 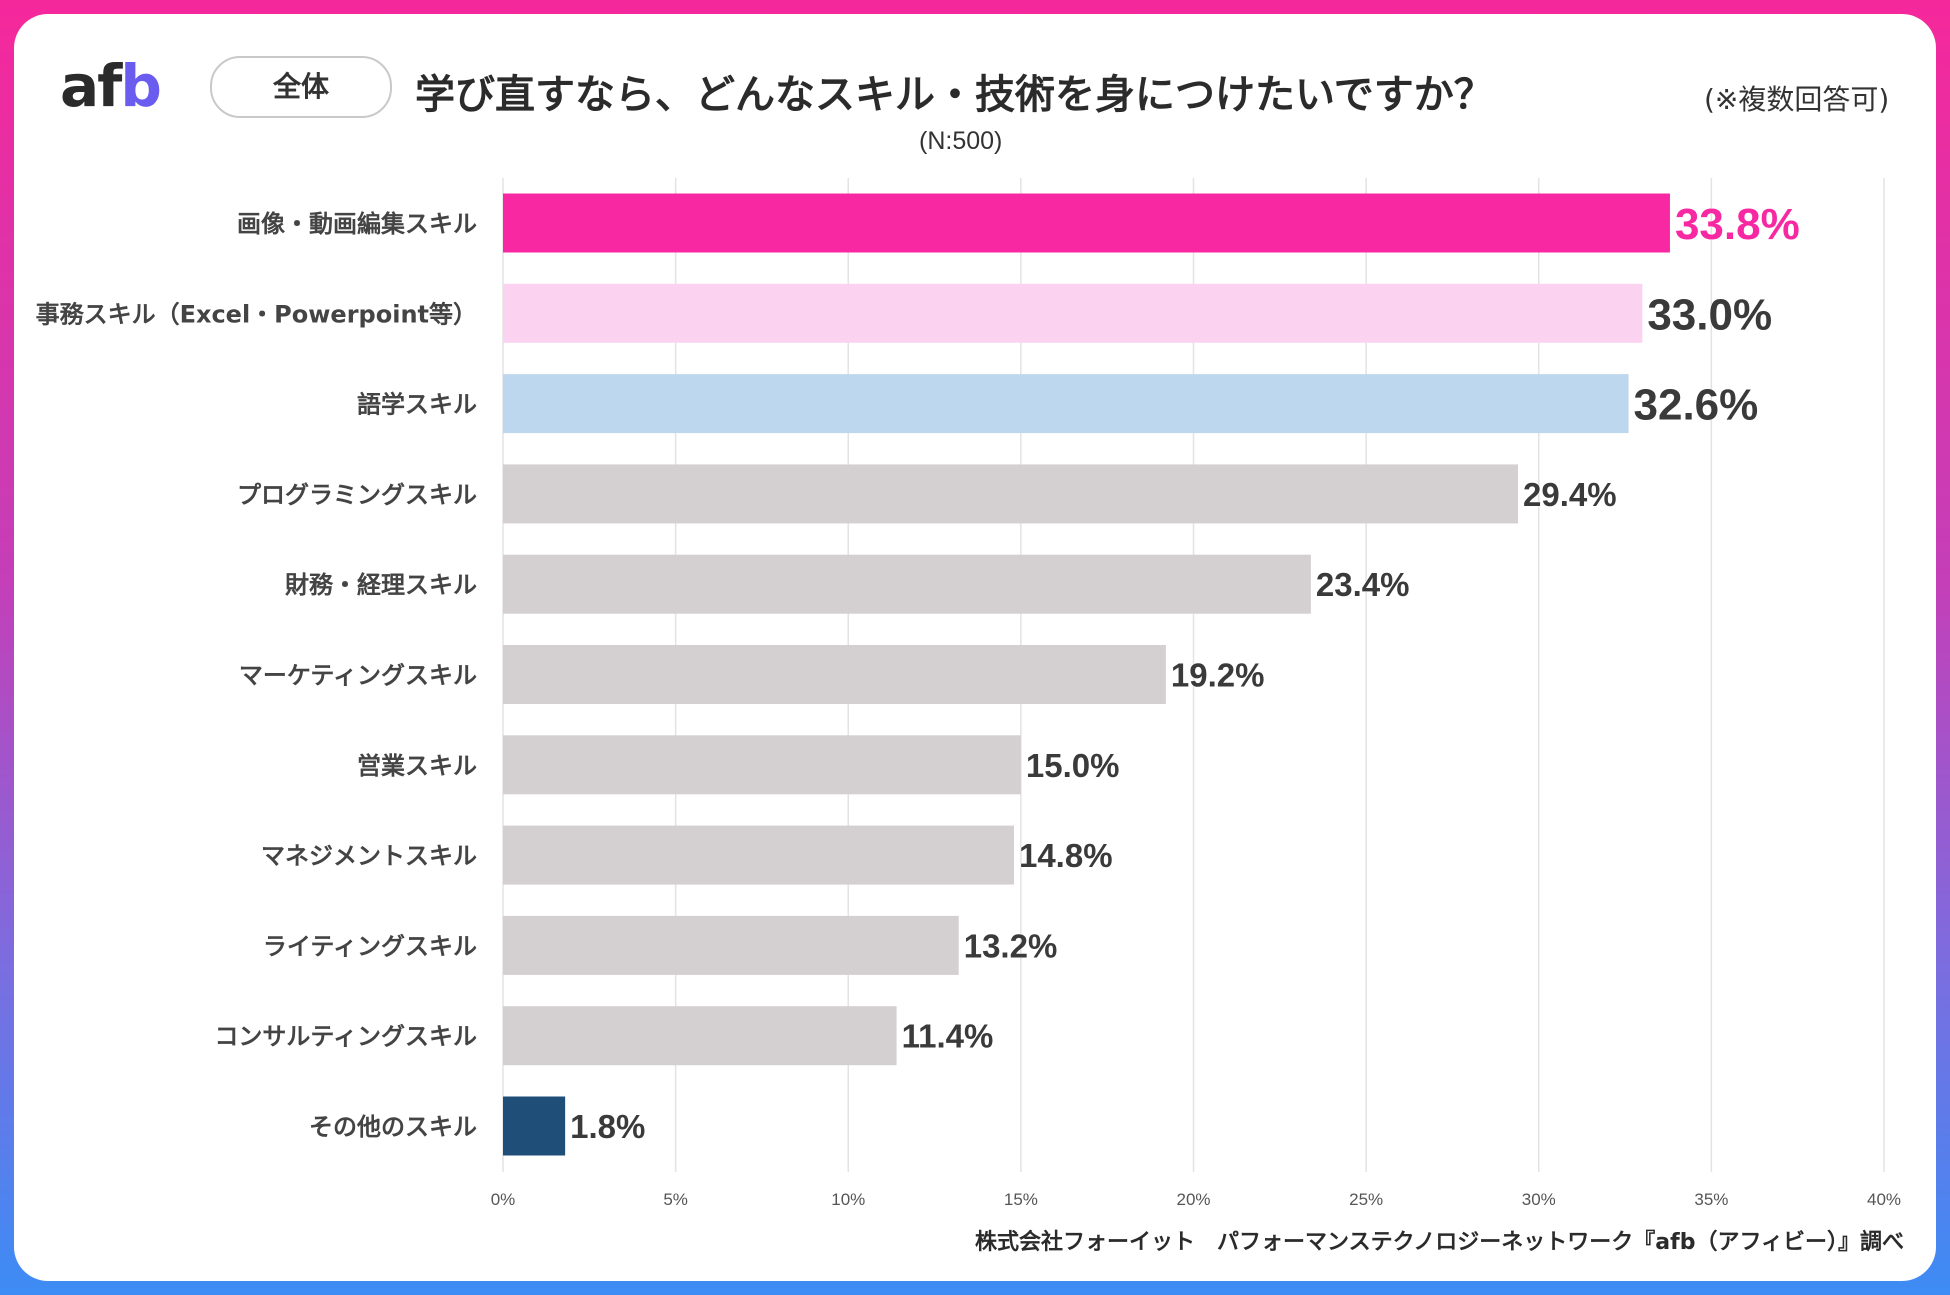 I want to click on category-label: 画像・動画編集スキル, so click(x=357, y=224).